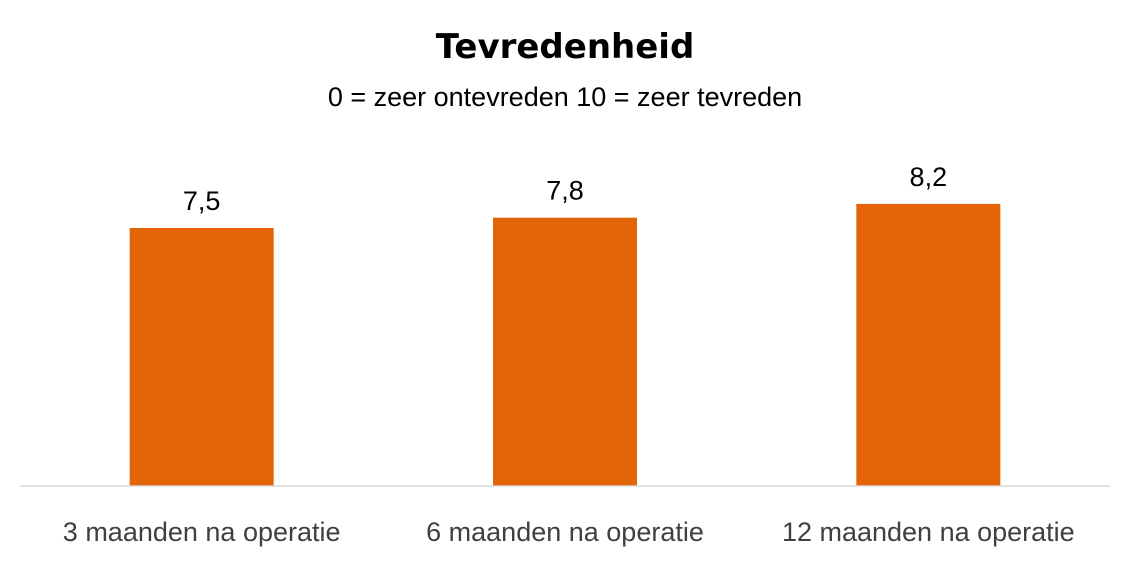  I want to click on data-label: 7,8, so click(565, 191).